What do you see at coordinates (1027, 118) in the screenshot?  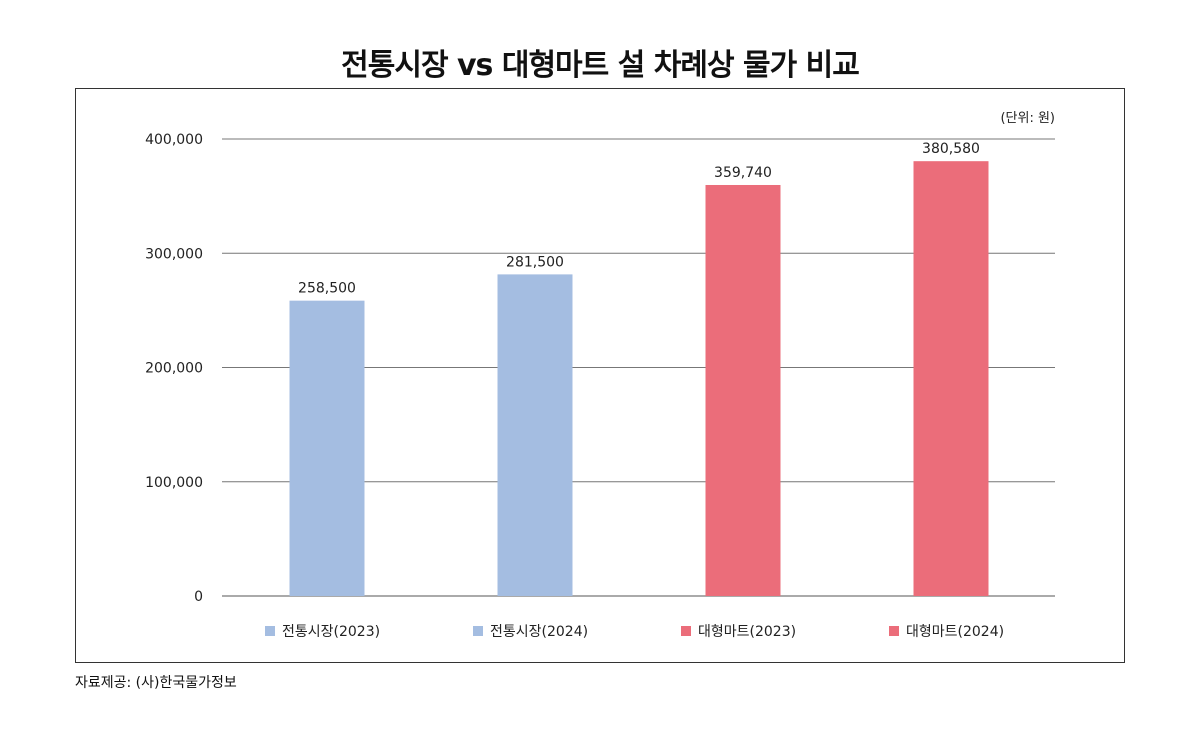 I see `unit-label: (단위: 원)` at bounding box center [1027, 118].